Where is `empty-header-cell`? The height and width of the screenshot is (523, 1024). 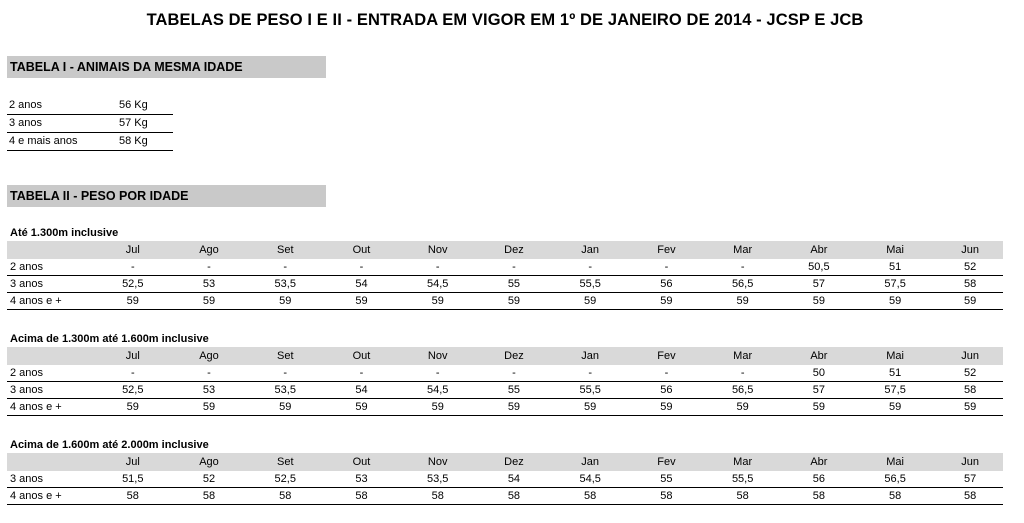
empty-header-cell is located at coordinates (49, 462).